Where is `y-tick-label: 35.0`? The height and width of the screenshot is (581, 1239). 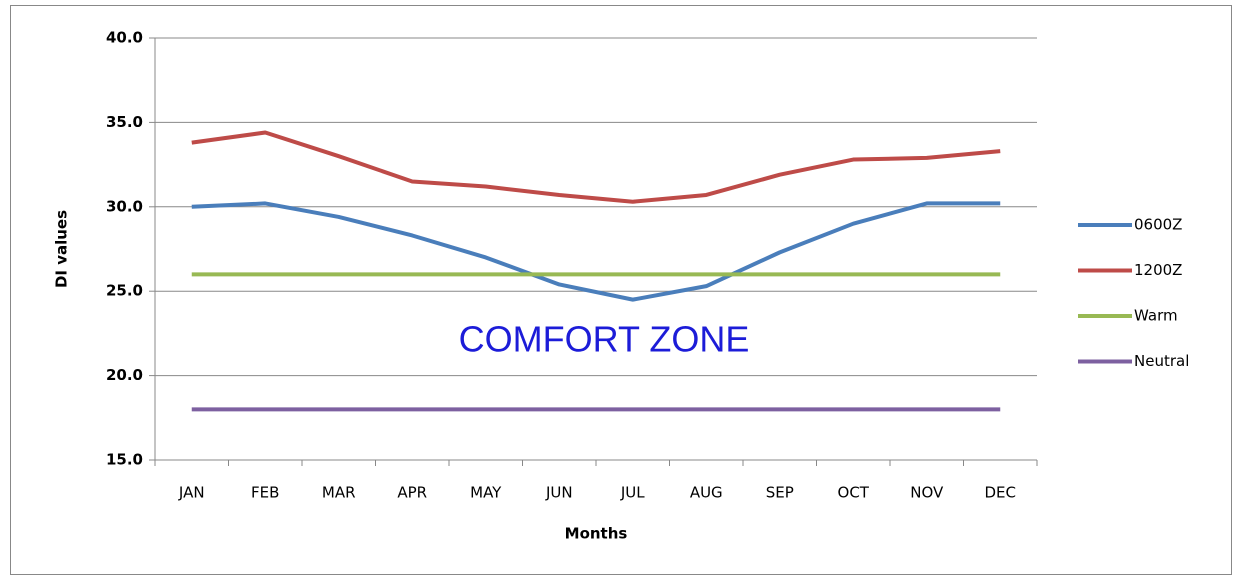
y-tick-label: 35.0 is located at coordinates (124, 122).